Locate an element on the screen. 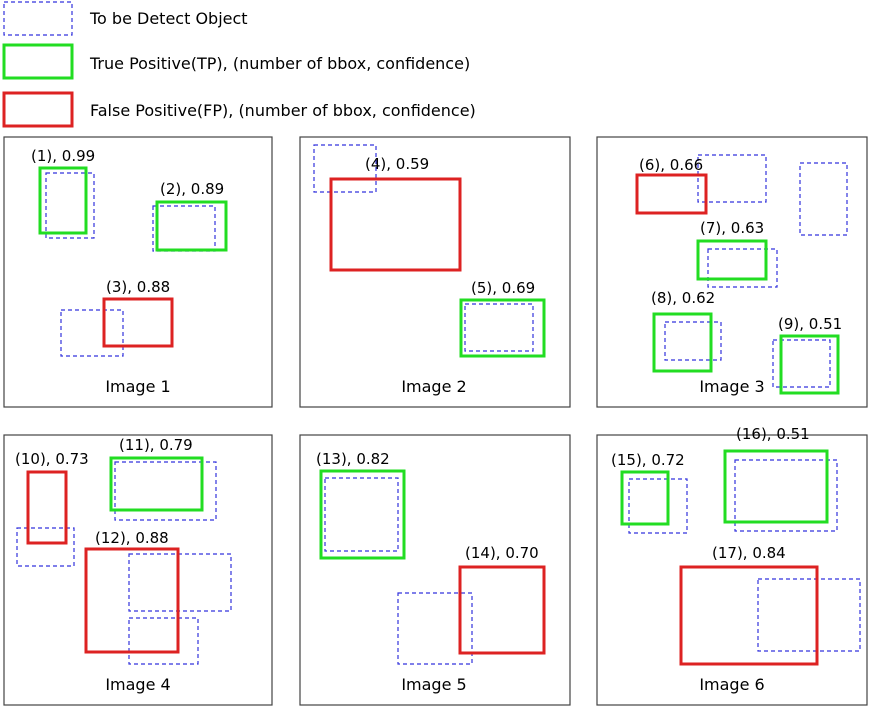 The height and width of the screenshot is (709, 871). detection-label: (17), 0.84 is located at coordinates (749, 553).